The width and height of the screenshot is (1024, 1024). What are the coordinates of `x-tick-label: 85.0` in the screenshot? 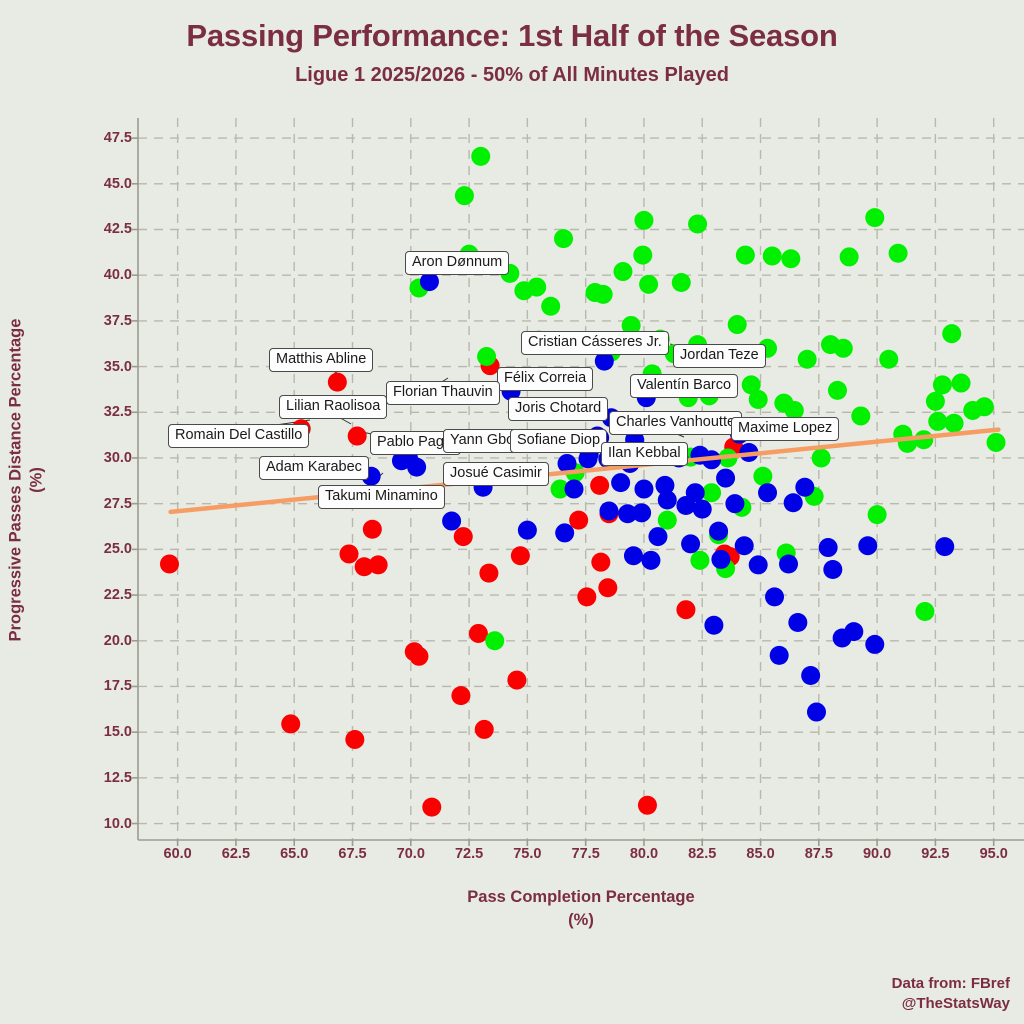 It's located at (760, 854).